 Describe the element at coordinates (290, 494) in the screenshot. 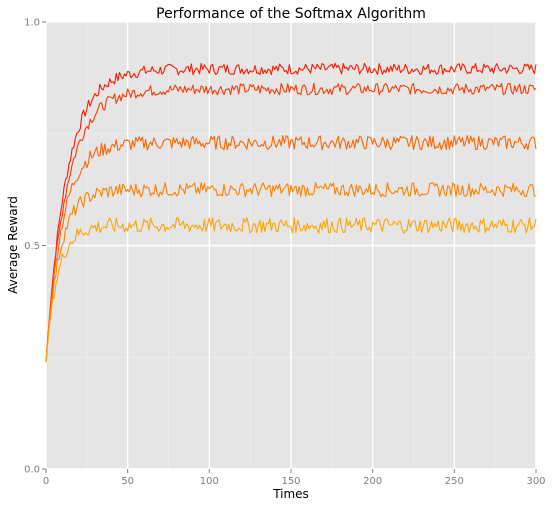

I see `x-axis-title: Times` at that location.